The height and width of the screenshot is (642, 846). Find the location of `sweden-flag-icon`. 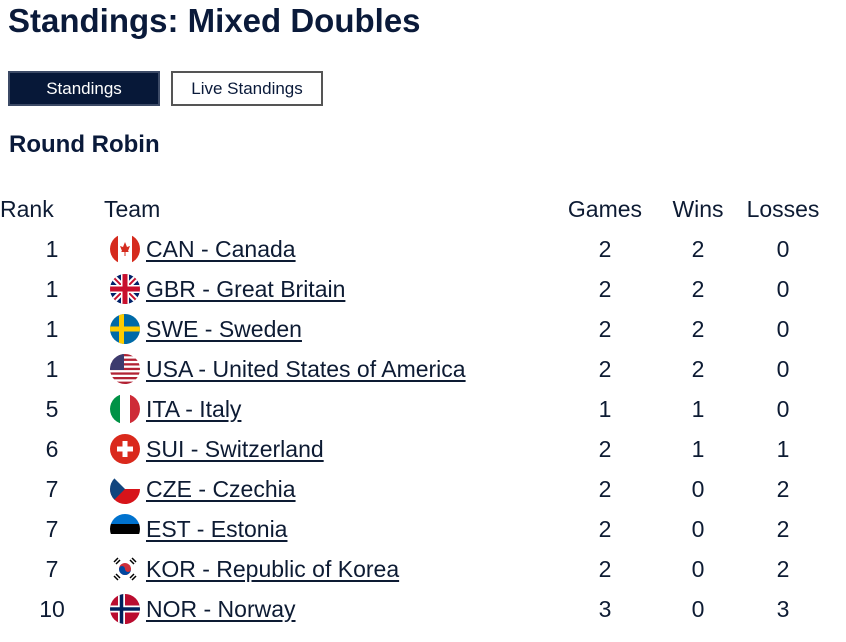

sweden-flag-icon is located at coordinates (125, 329).